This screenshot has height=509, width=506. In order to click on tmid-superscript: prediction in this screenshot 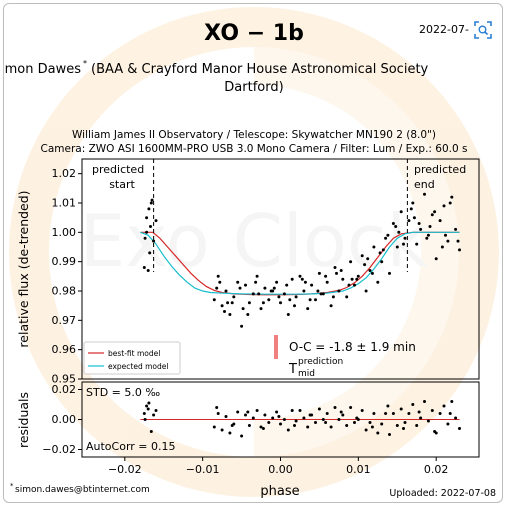, I will do `click(320, 362)`.